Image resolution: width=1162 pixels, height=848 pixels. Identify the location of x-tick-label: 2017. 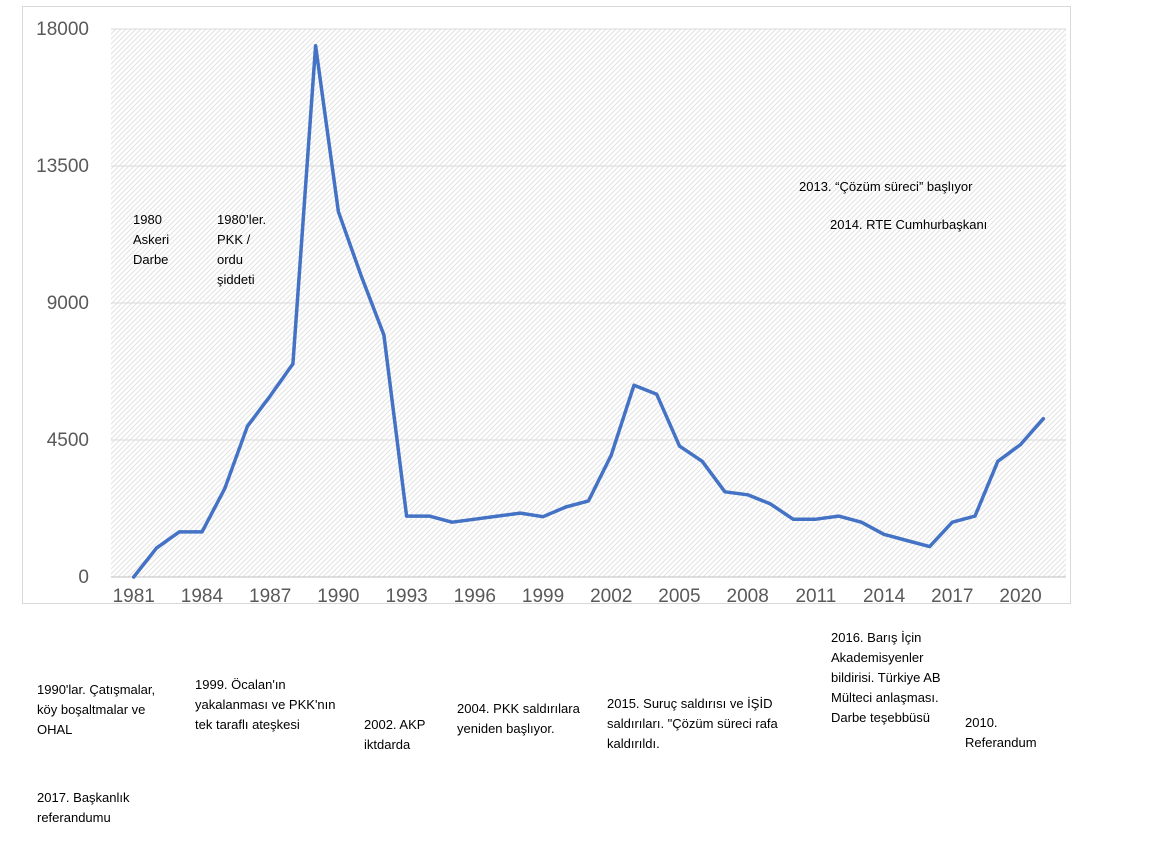
(952, 595).